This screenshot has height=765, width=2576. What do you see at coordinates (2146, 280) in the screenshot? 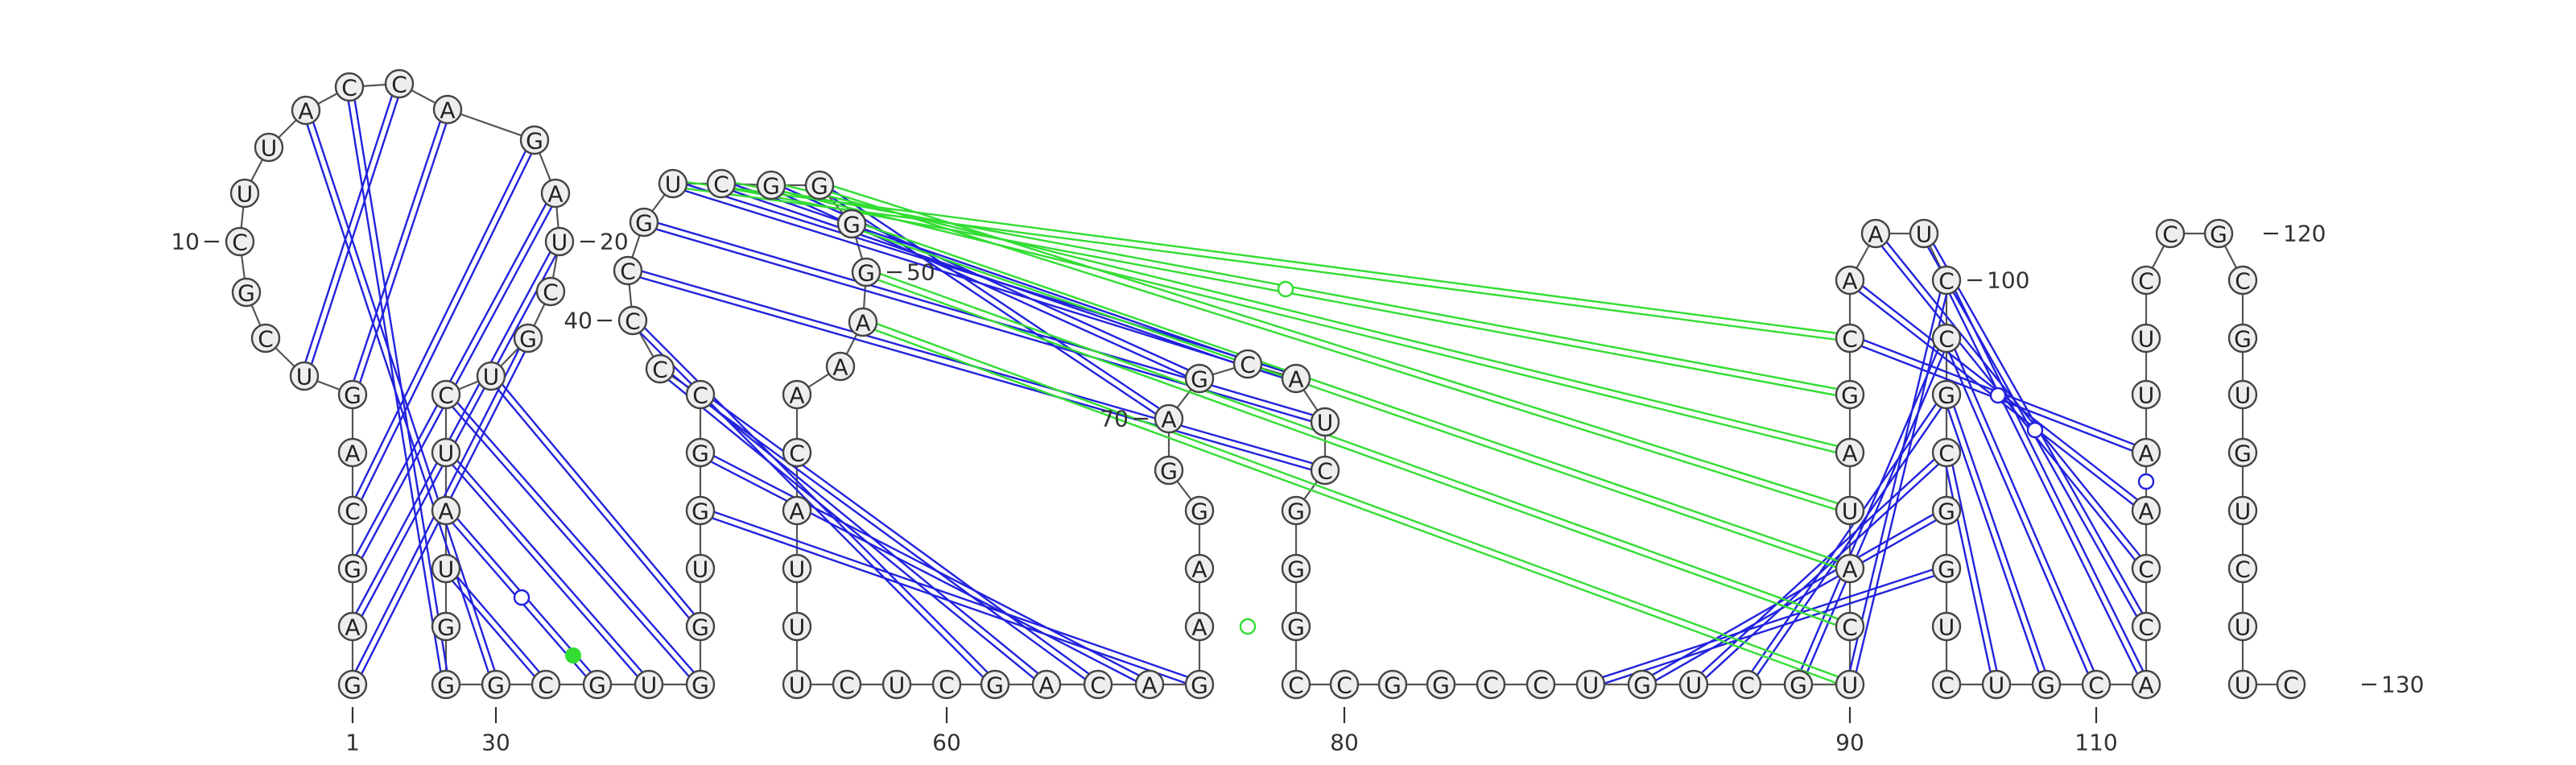
I see `nucleotide-117: C` at bounding box center [2146, 280].